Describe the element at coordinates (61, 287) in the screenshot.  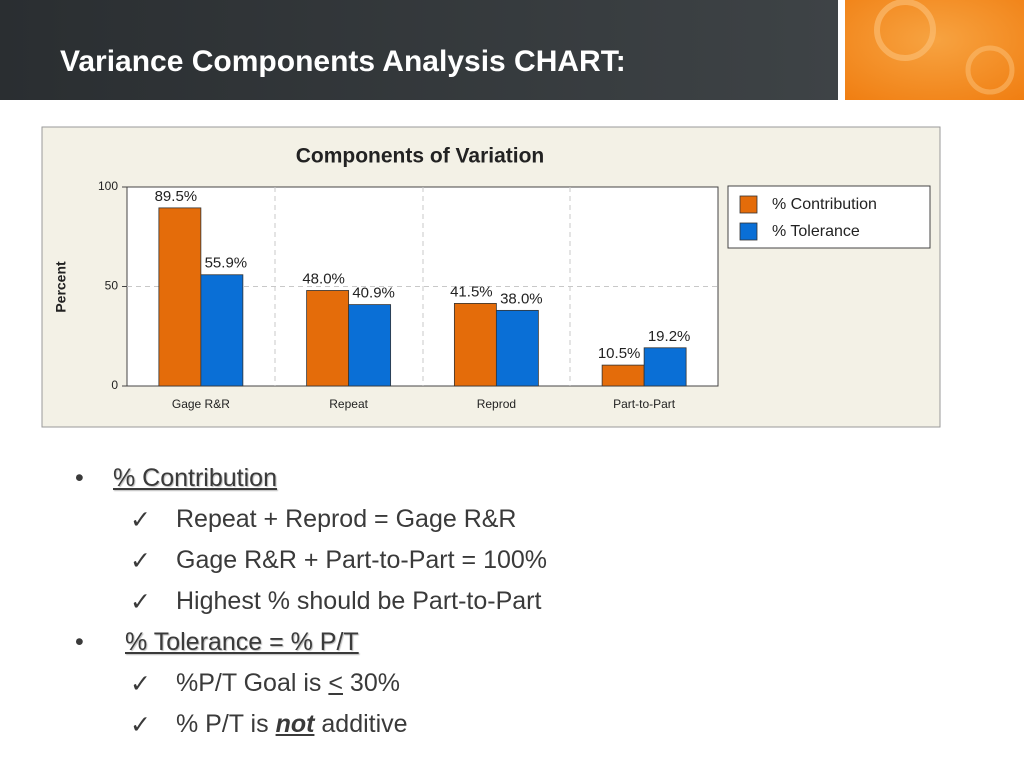
I see `y-axis-label: Percent` at that location.